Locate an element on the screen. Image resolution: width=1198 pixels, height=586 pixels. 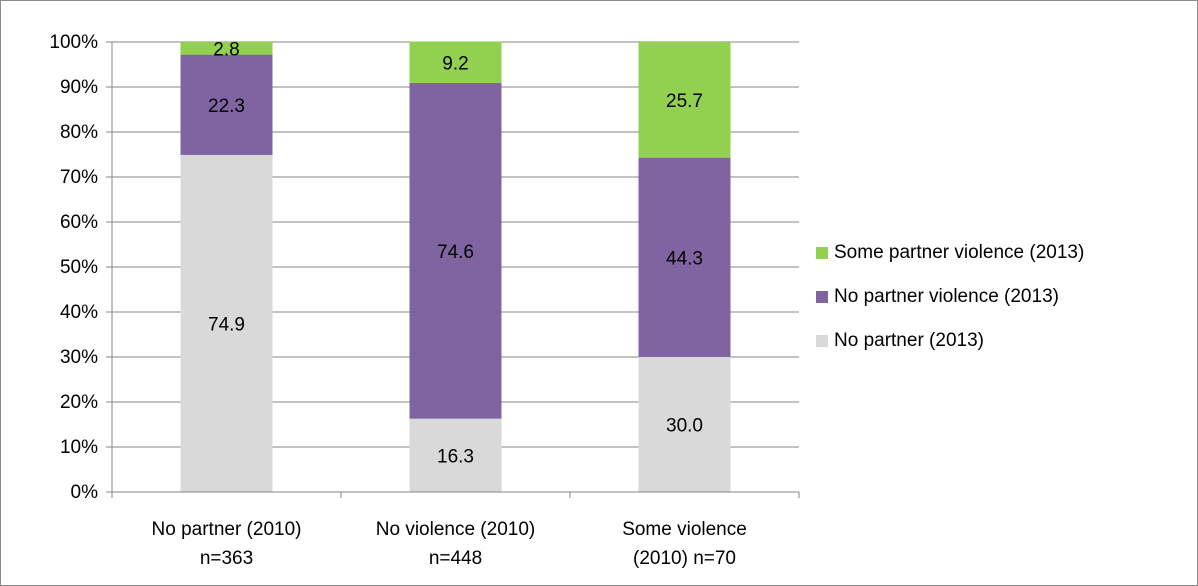
data-label: 30.0 is located at coordinates (684, 426).